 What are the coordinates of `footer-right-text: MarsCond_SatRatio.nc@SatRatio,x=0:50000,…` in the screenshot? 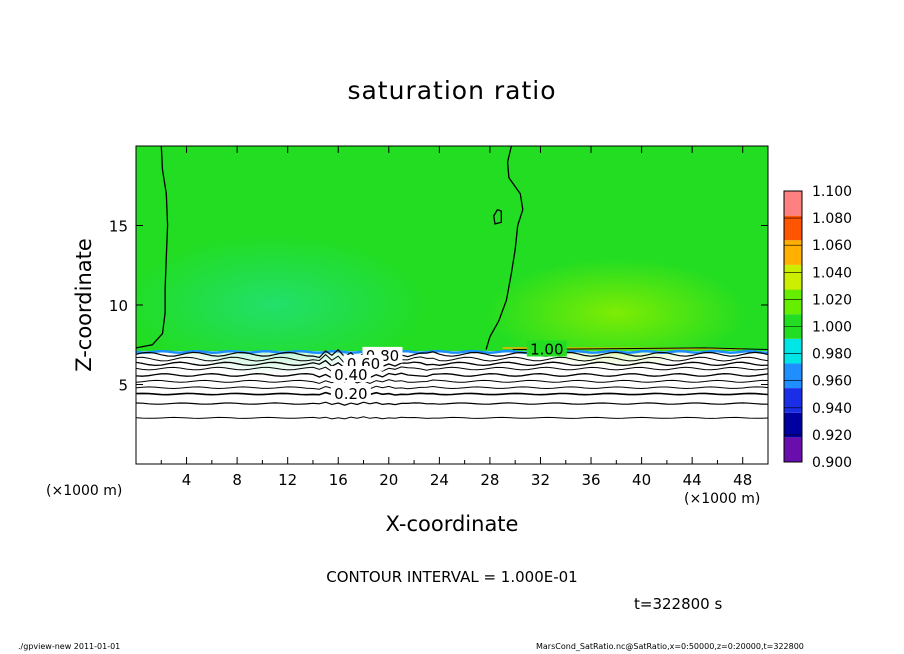 It's located at (670, 646).